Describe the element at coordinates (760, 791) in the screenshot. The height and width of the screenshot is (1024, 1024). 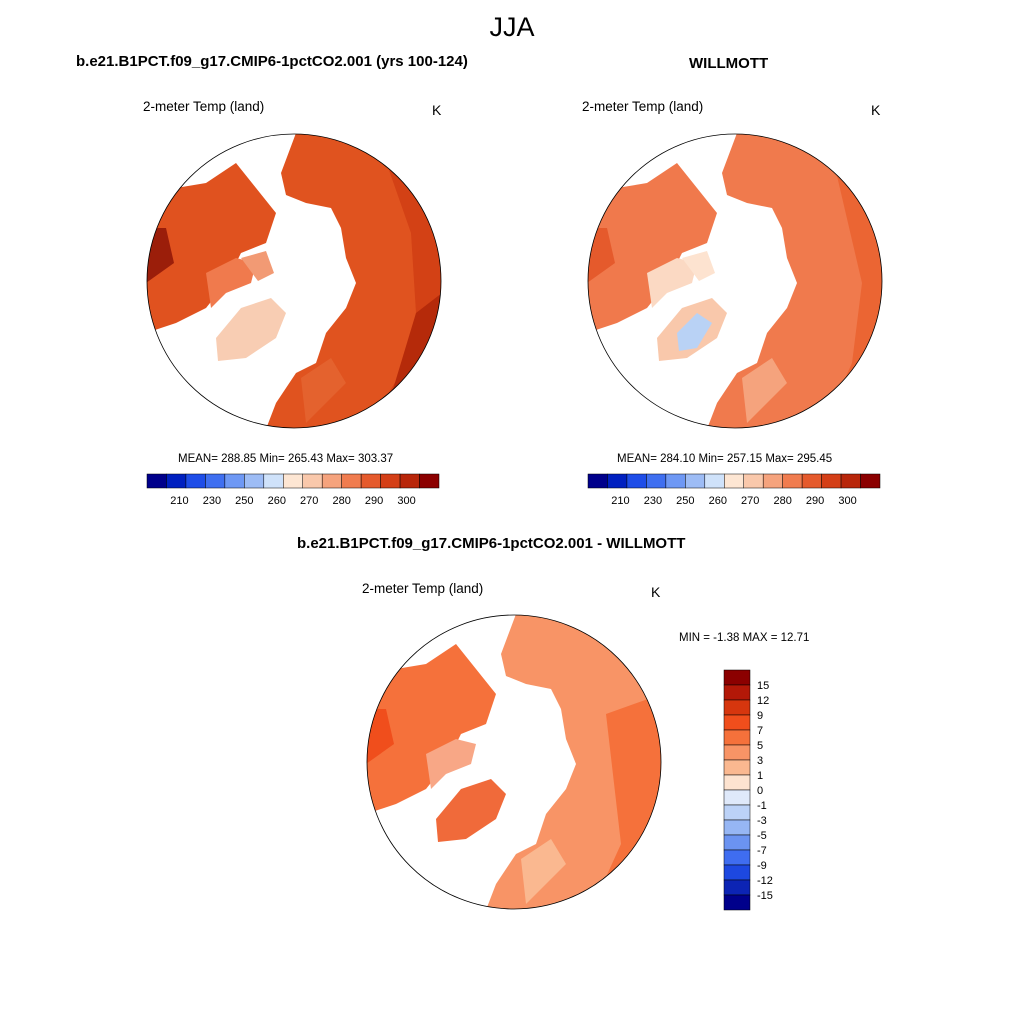
I see `diff-colorbar-tick-label: 0` at that location.